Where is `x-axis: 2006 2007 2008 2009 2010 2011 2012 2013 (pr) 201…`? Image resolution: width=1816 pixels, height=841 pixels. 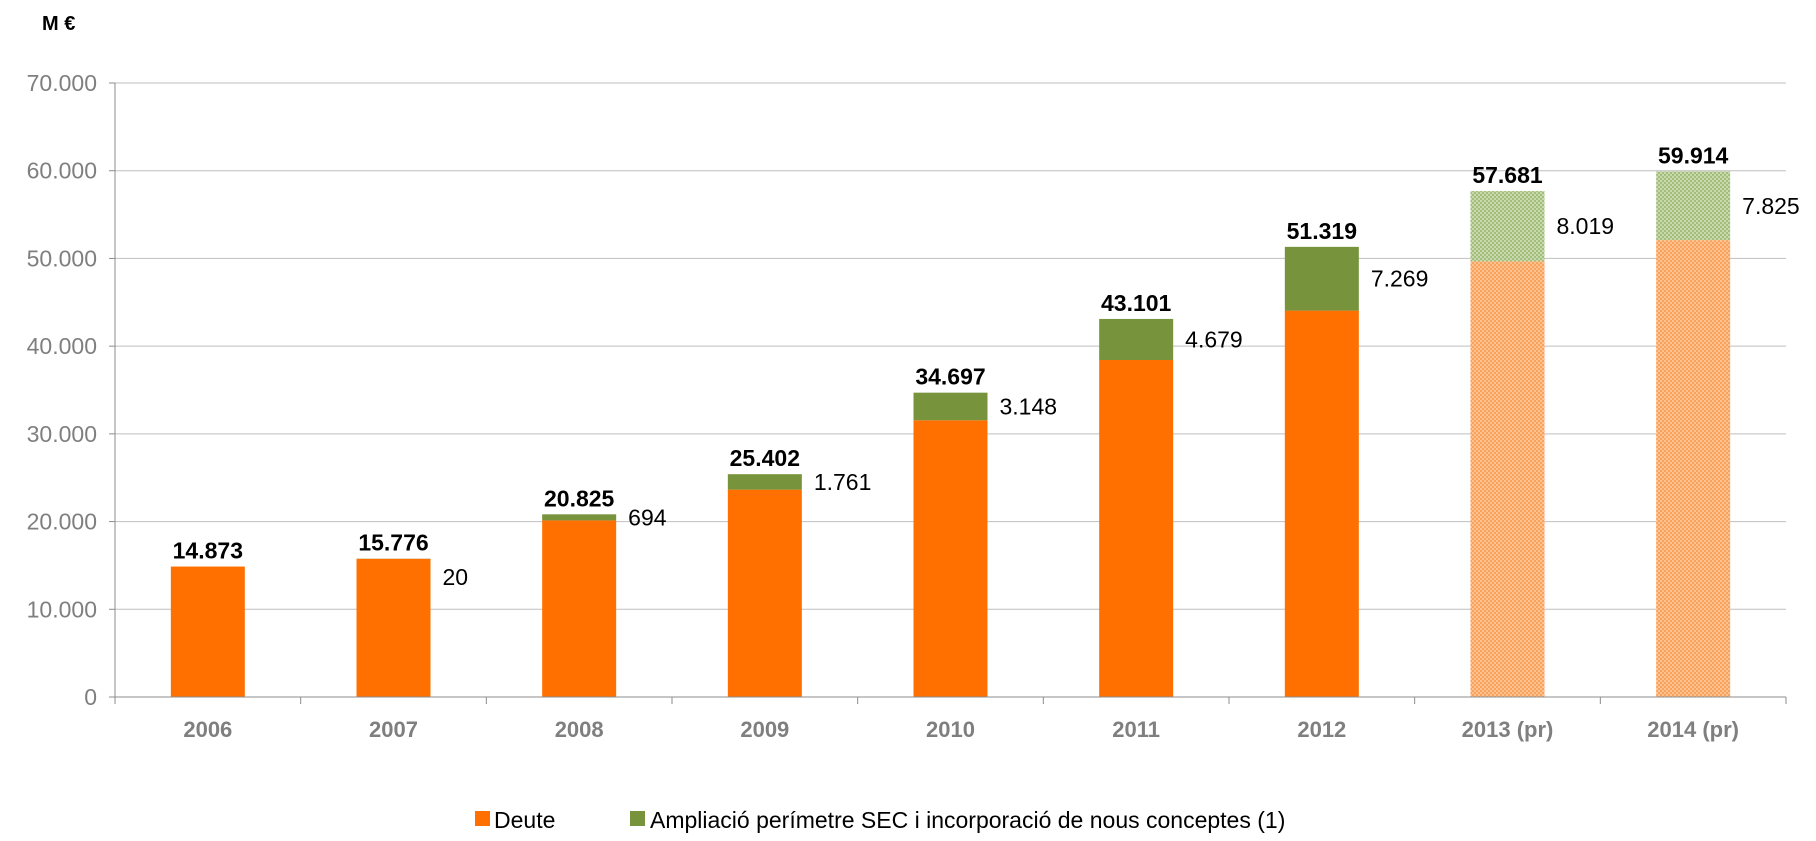
x-axis: 2006 2007 2008 2009 2010 2011 2012 2013 (pr) 201… is located at coordinates (950, 719).